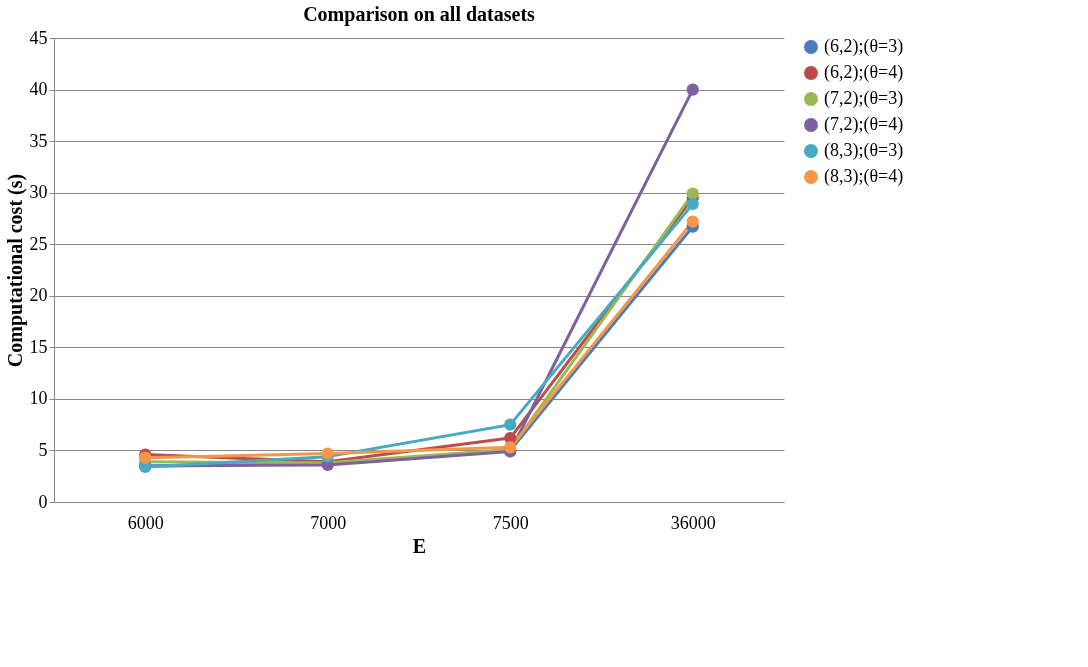  Describe the element at coordinates (328, 522) in the screenshot. I see `x-tick-label: 7000` at that location.